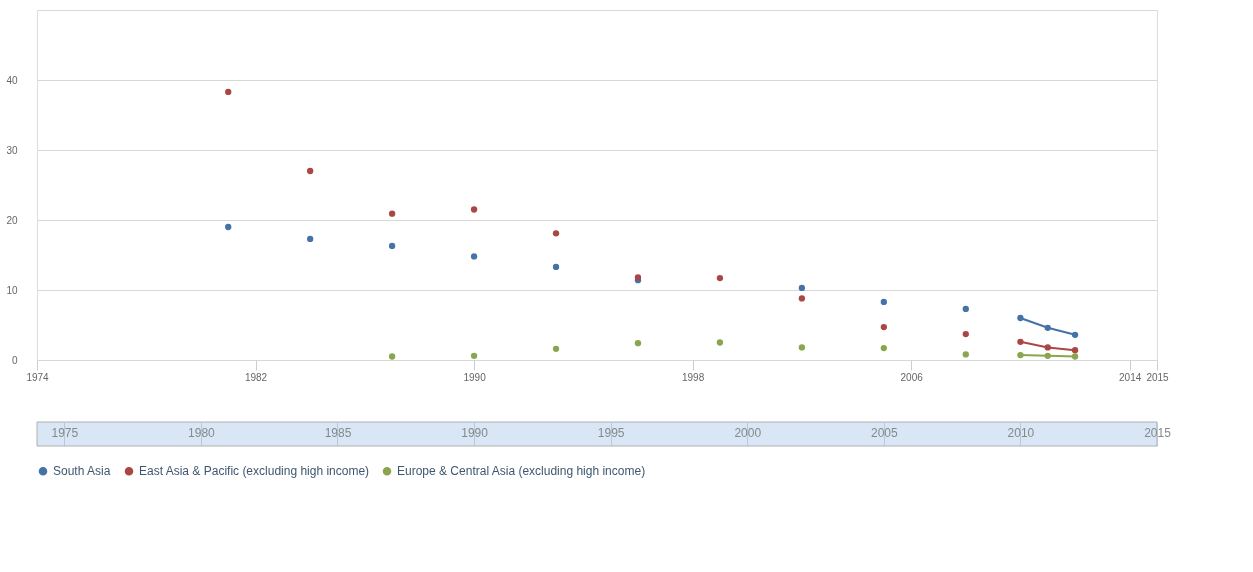 The width and height of the screenshot is (1253, 572). I want to click on x2-tick-label: 1975, so click(65, 432).